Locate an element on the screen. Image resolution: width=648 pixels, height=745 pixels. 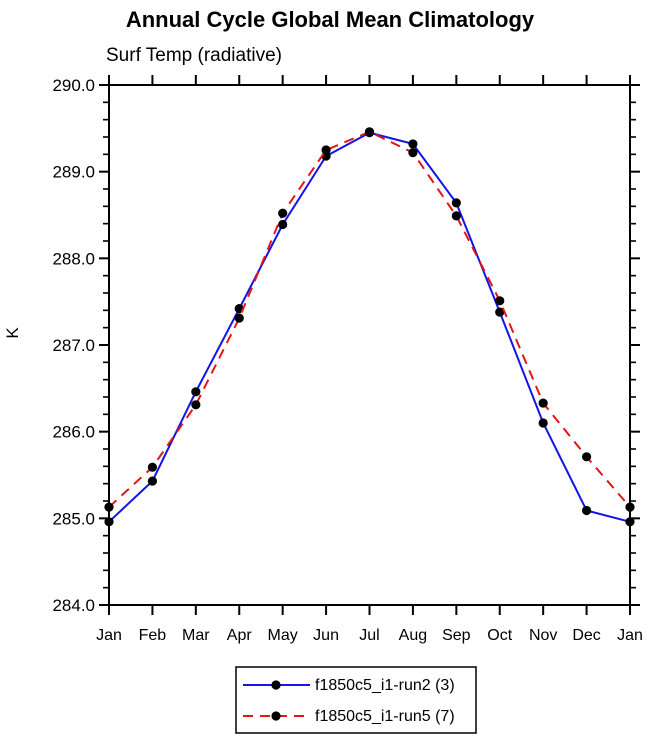
y-axis-label: K is located at coordinates (12, 333).